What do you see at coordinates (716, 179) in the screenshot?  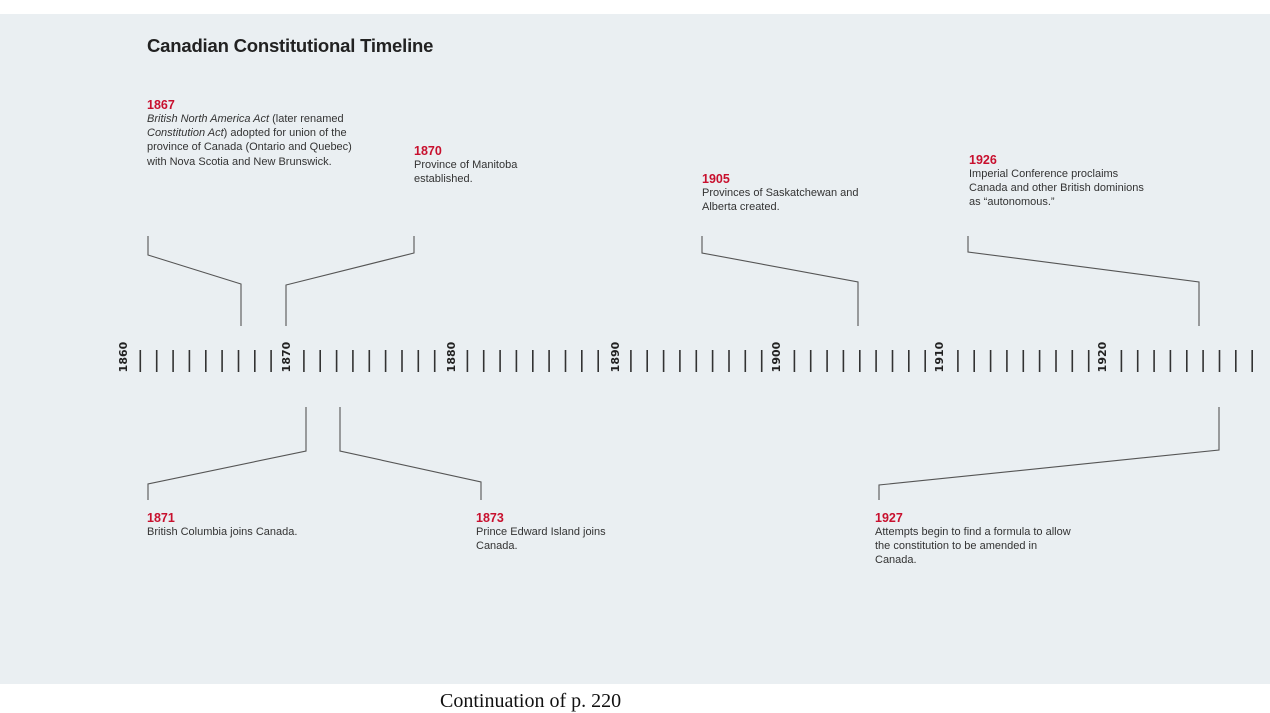 I see `event-year: 1905` at bounding box center [716, 179].